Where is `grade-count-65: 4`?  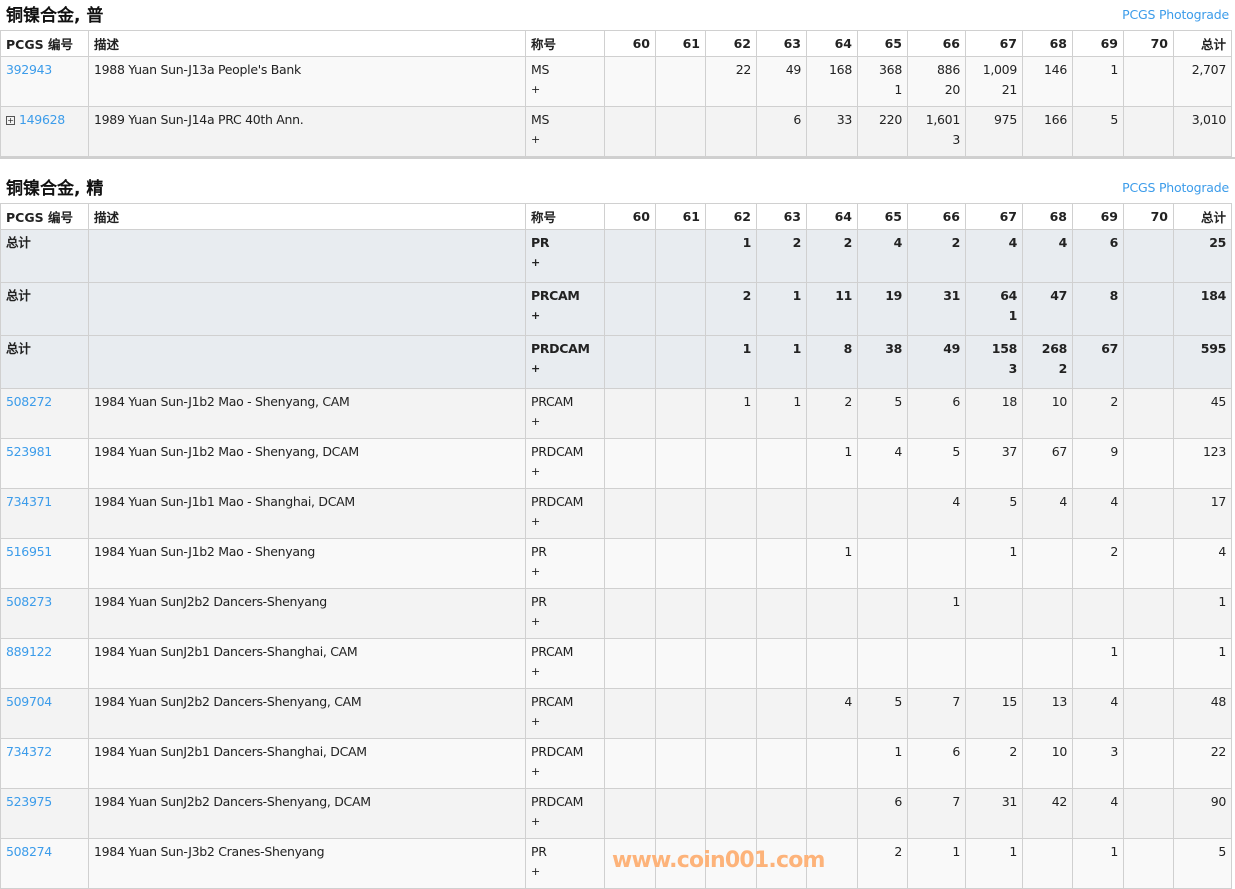 grade-count-65: 4 is located at coordinates (882, 256).